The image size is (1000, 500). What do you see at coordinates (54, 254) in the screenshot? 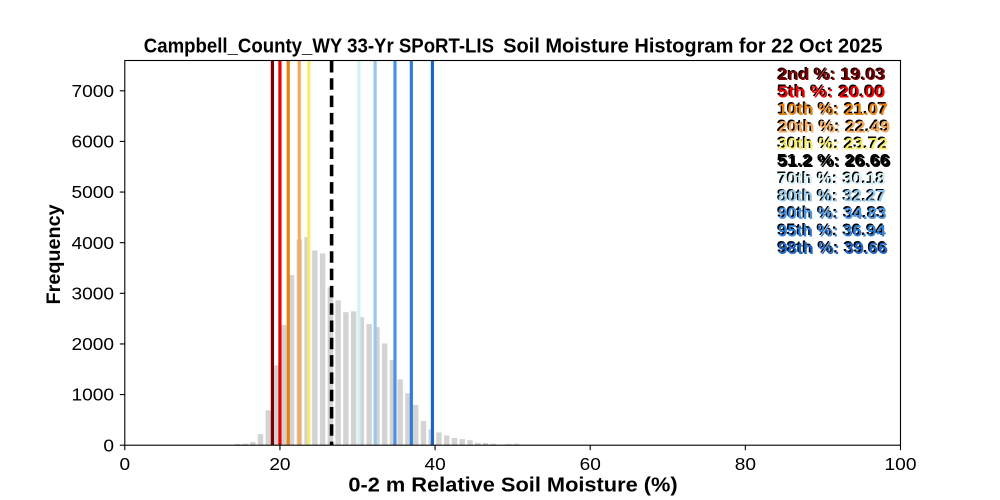
I see `svg-text: Frequency` at bounding box center [54, 254].